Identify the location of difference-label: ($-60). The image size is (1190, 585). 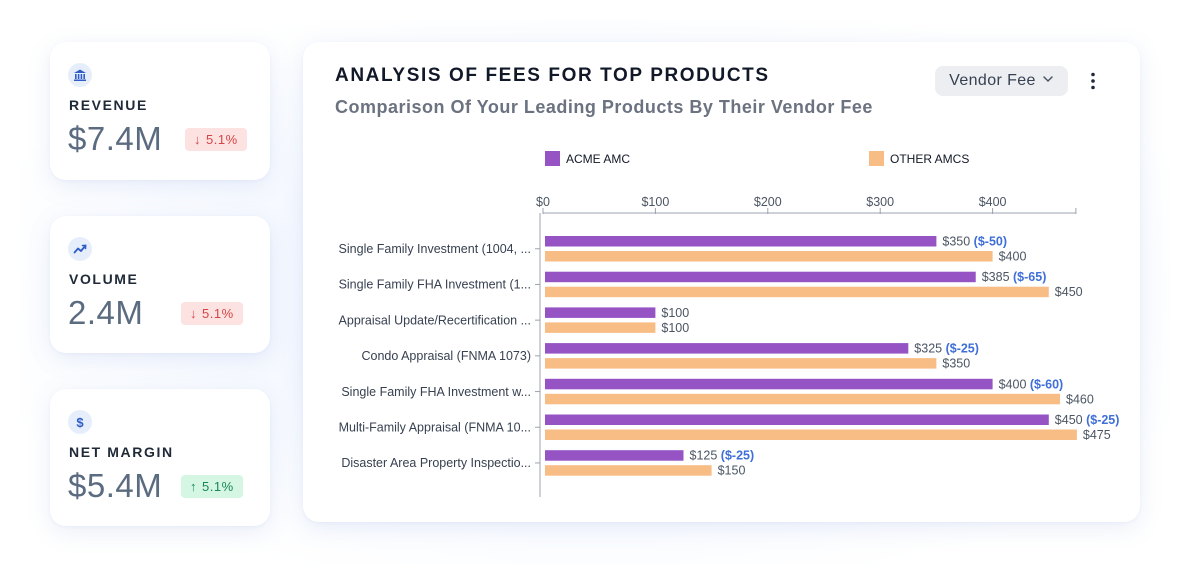
(1044, 384).